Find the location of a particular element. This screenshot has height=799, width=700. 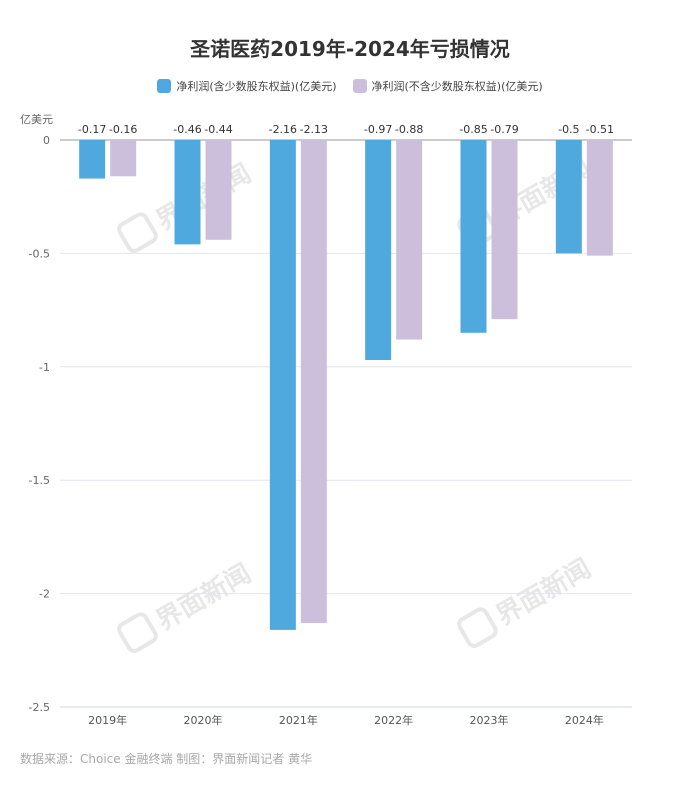

data-label-series-2: -0.16 is located at coordinates (123, 129).